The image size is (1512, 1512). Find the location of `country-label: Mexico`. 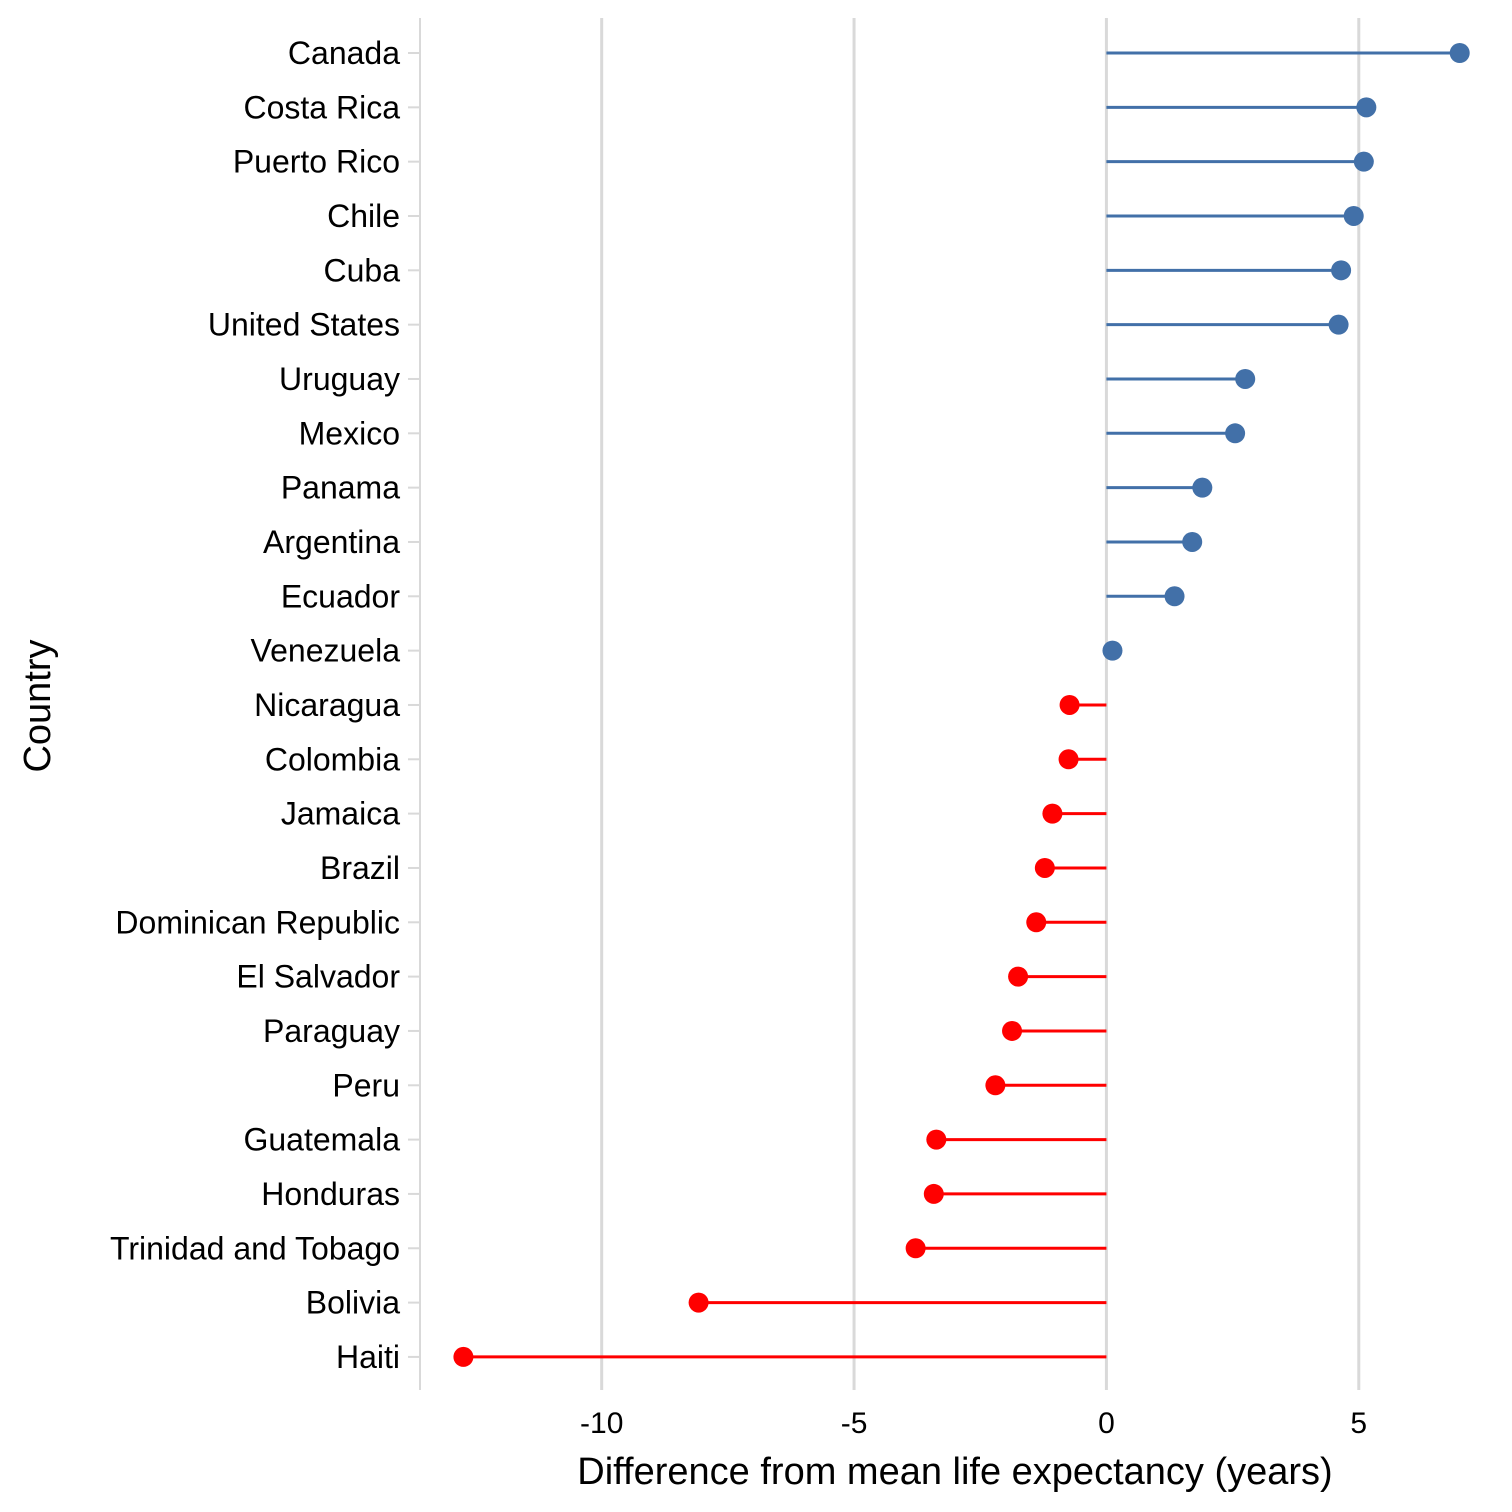

country-label: Mexico is located at coordinates (349, 433).